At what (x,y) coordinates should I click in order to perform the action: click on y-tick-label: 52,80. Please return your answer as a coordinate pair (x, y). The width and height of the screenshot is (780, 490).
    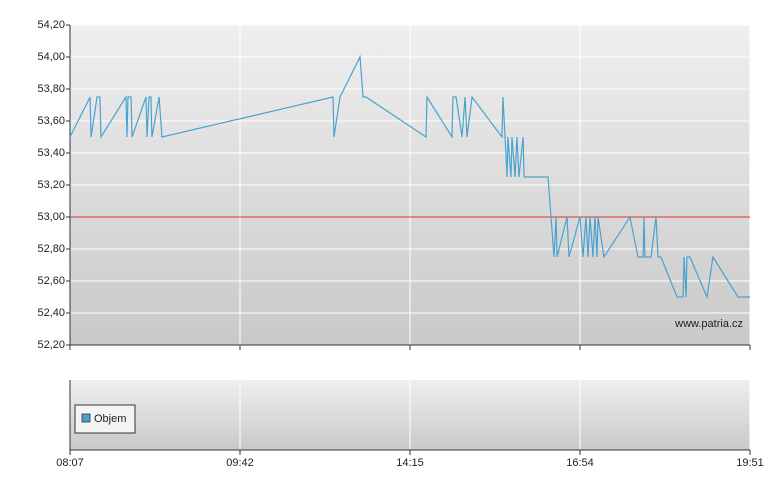
    Looking at the image, I should click on (51, 249).